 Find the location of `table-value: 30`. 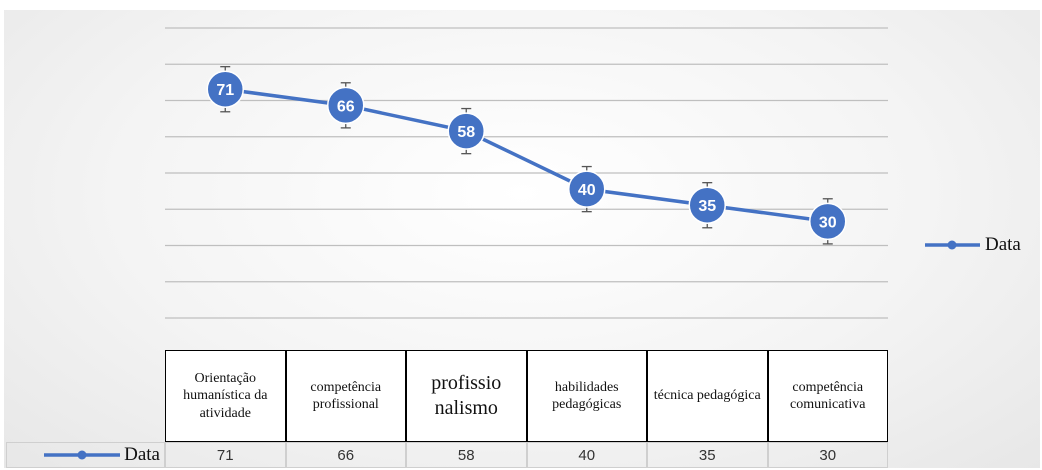

table-value: 30 is located at coordinates (827, 455).